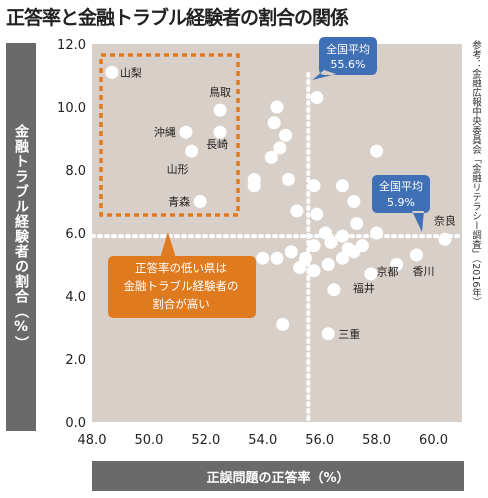  What do you see at coordinates (92, 440) in the screenshot?
I see `x-tick-label: 48.0` at bounding box center [92, 440].